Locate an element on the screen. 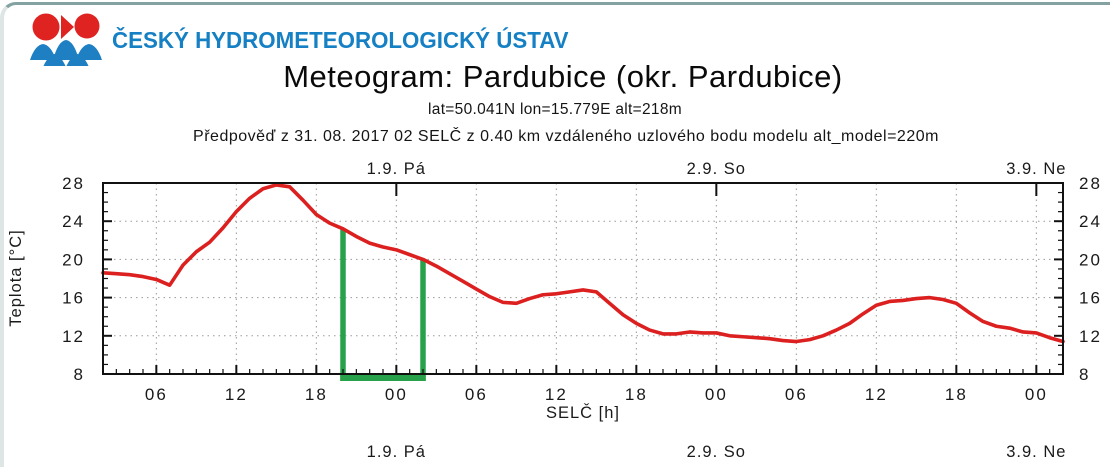  day-label-bottom: 3.9. Ne is located at coordinates (1036, 452).